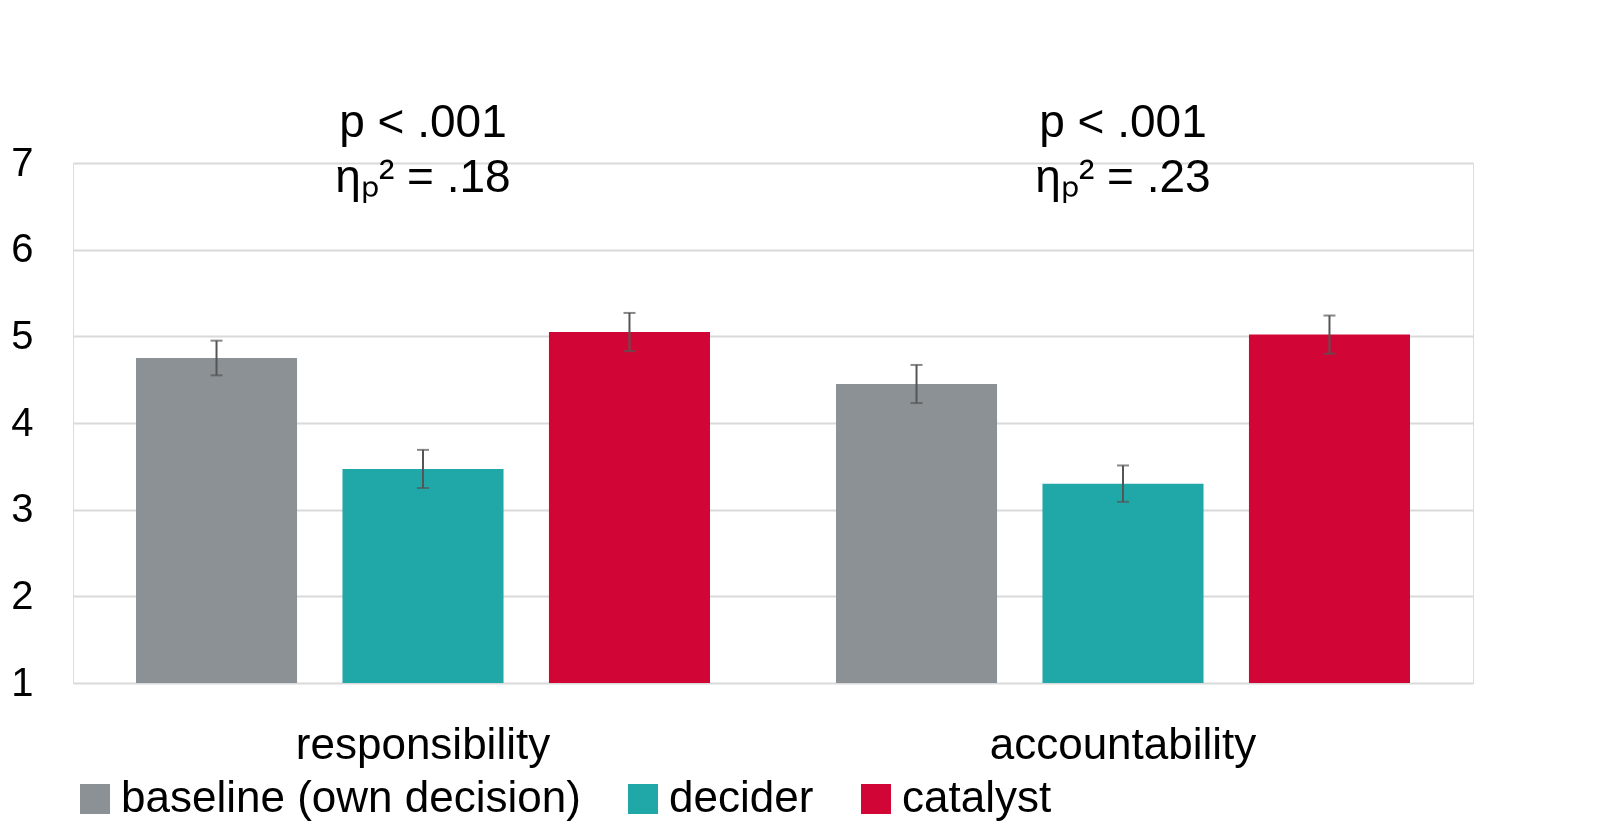 The image size is (1601, 834). What do you see at coordinates (423, 177) in the screenshot?
I see `annotation: ηₚ² = .18` at bounding box center [423, 177].